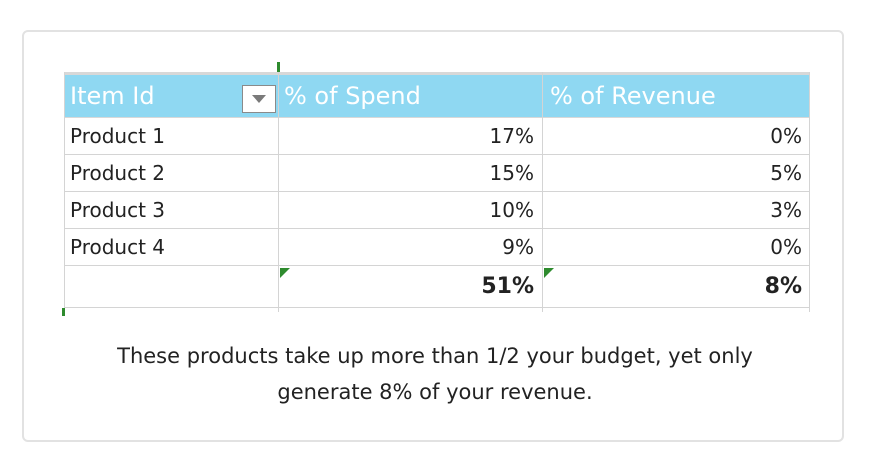 This screenshot has width=878, height=456. What do you see at coordinates (437, 95) in the screenshot?
I see `table-header-row: Item Id % of Spend % of Revenue` at bounding box center [437, 95].